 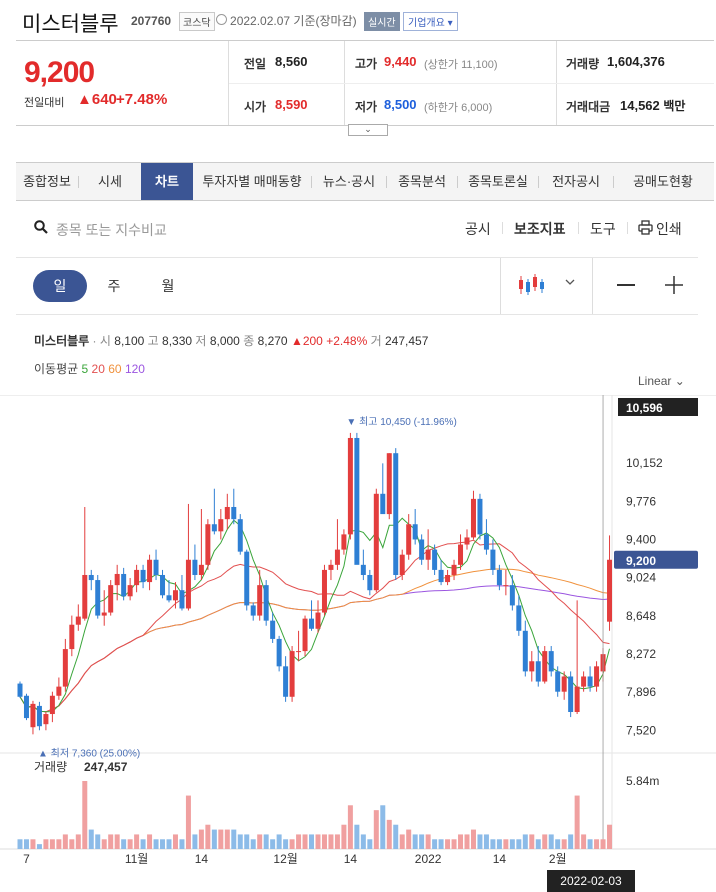 What do you see at coordinates (478, 229) in the screenshot?
I see `disclosure-button: 공시` at bounding box center [478, 229].